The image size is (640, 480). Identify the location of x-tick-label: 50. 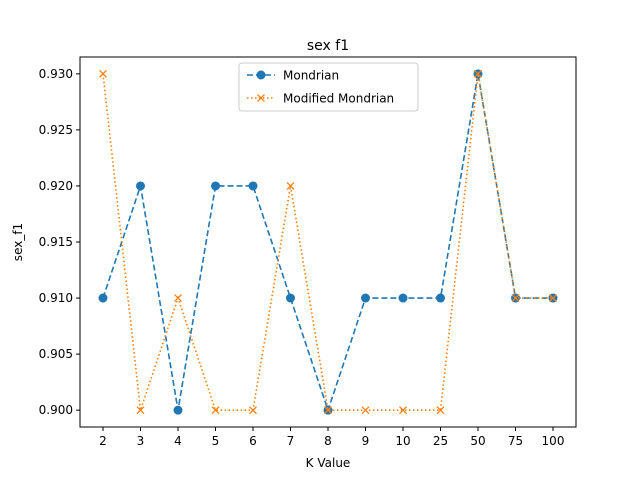
(477, 441).